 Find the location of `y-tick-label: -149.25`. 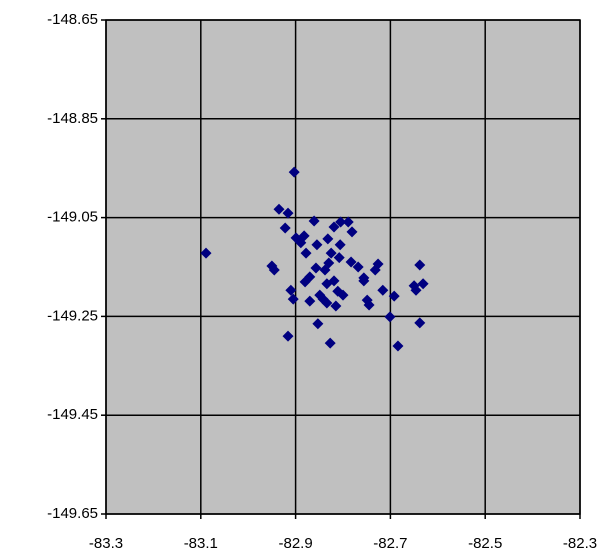

y-tick-label: -149.25 is located at coordinates (72, 315).